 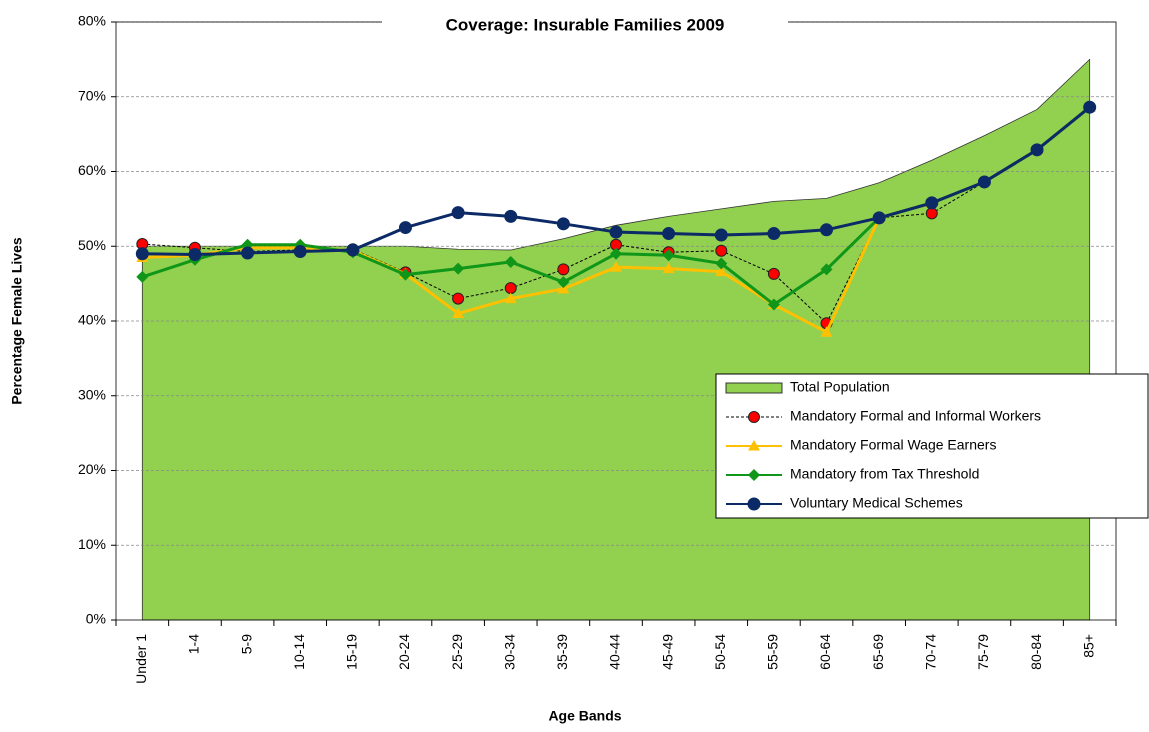 I want to click on y-tick-label: 70%, so click(x=92, y=95).